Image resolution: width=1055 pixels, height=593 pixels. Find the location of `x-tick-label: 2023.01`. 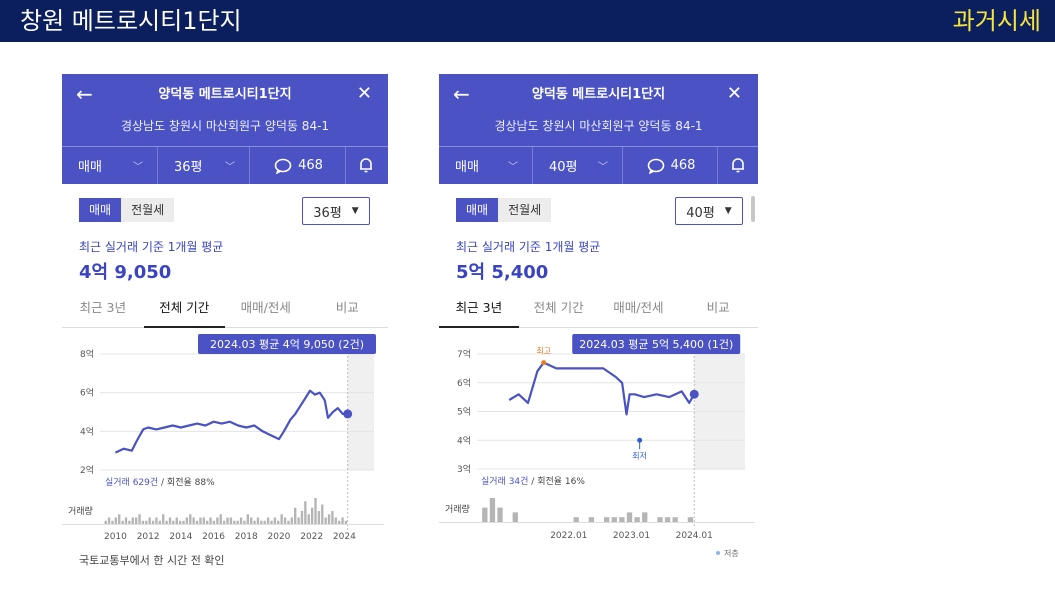

x-tick-label: 2023.01 is located at coordinates (631, 536).